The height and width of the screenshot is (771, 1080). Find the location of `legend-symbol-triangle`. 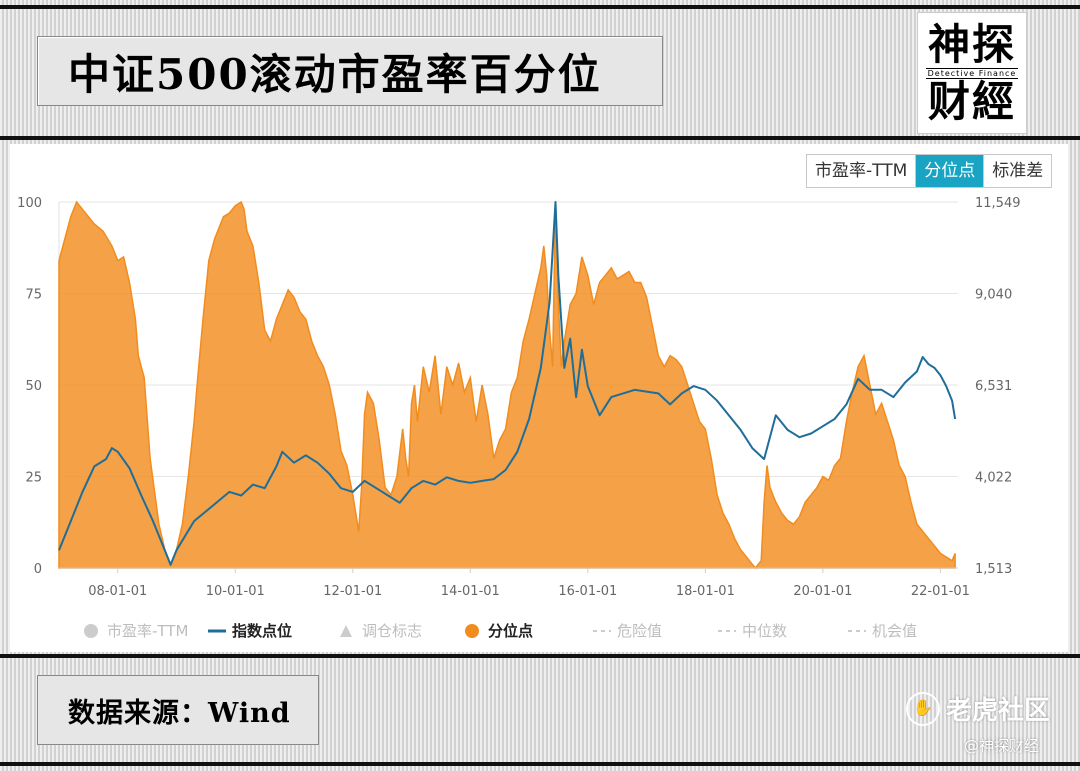

legend-symbol-triangle is located at coordinates (346, 631).